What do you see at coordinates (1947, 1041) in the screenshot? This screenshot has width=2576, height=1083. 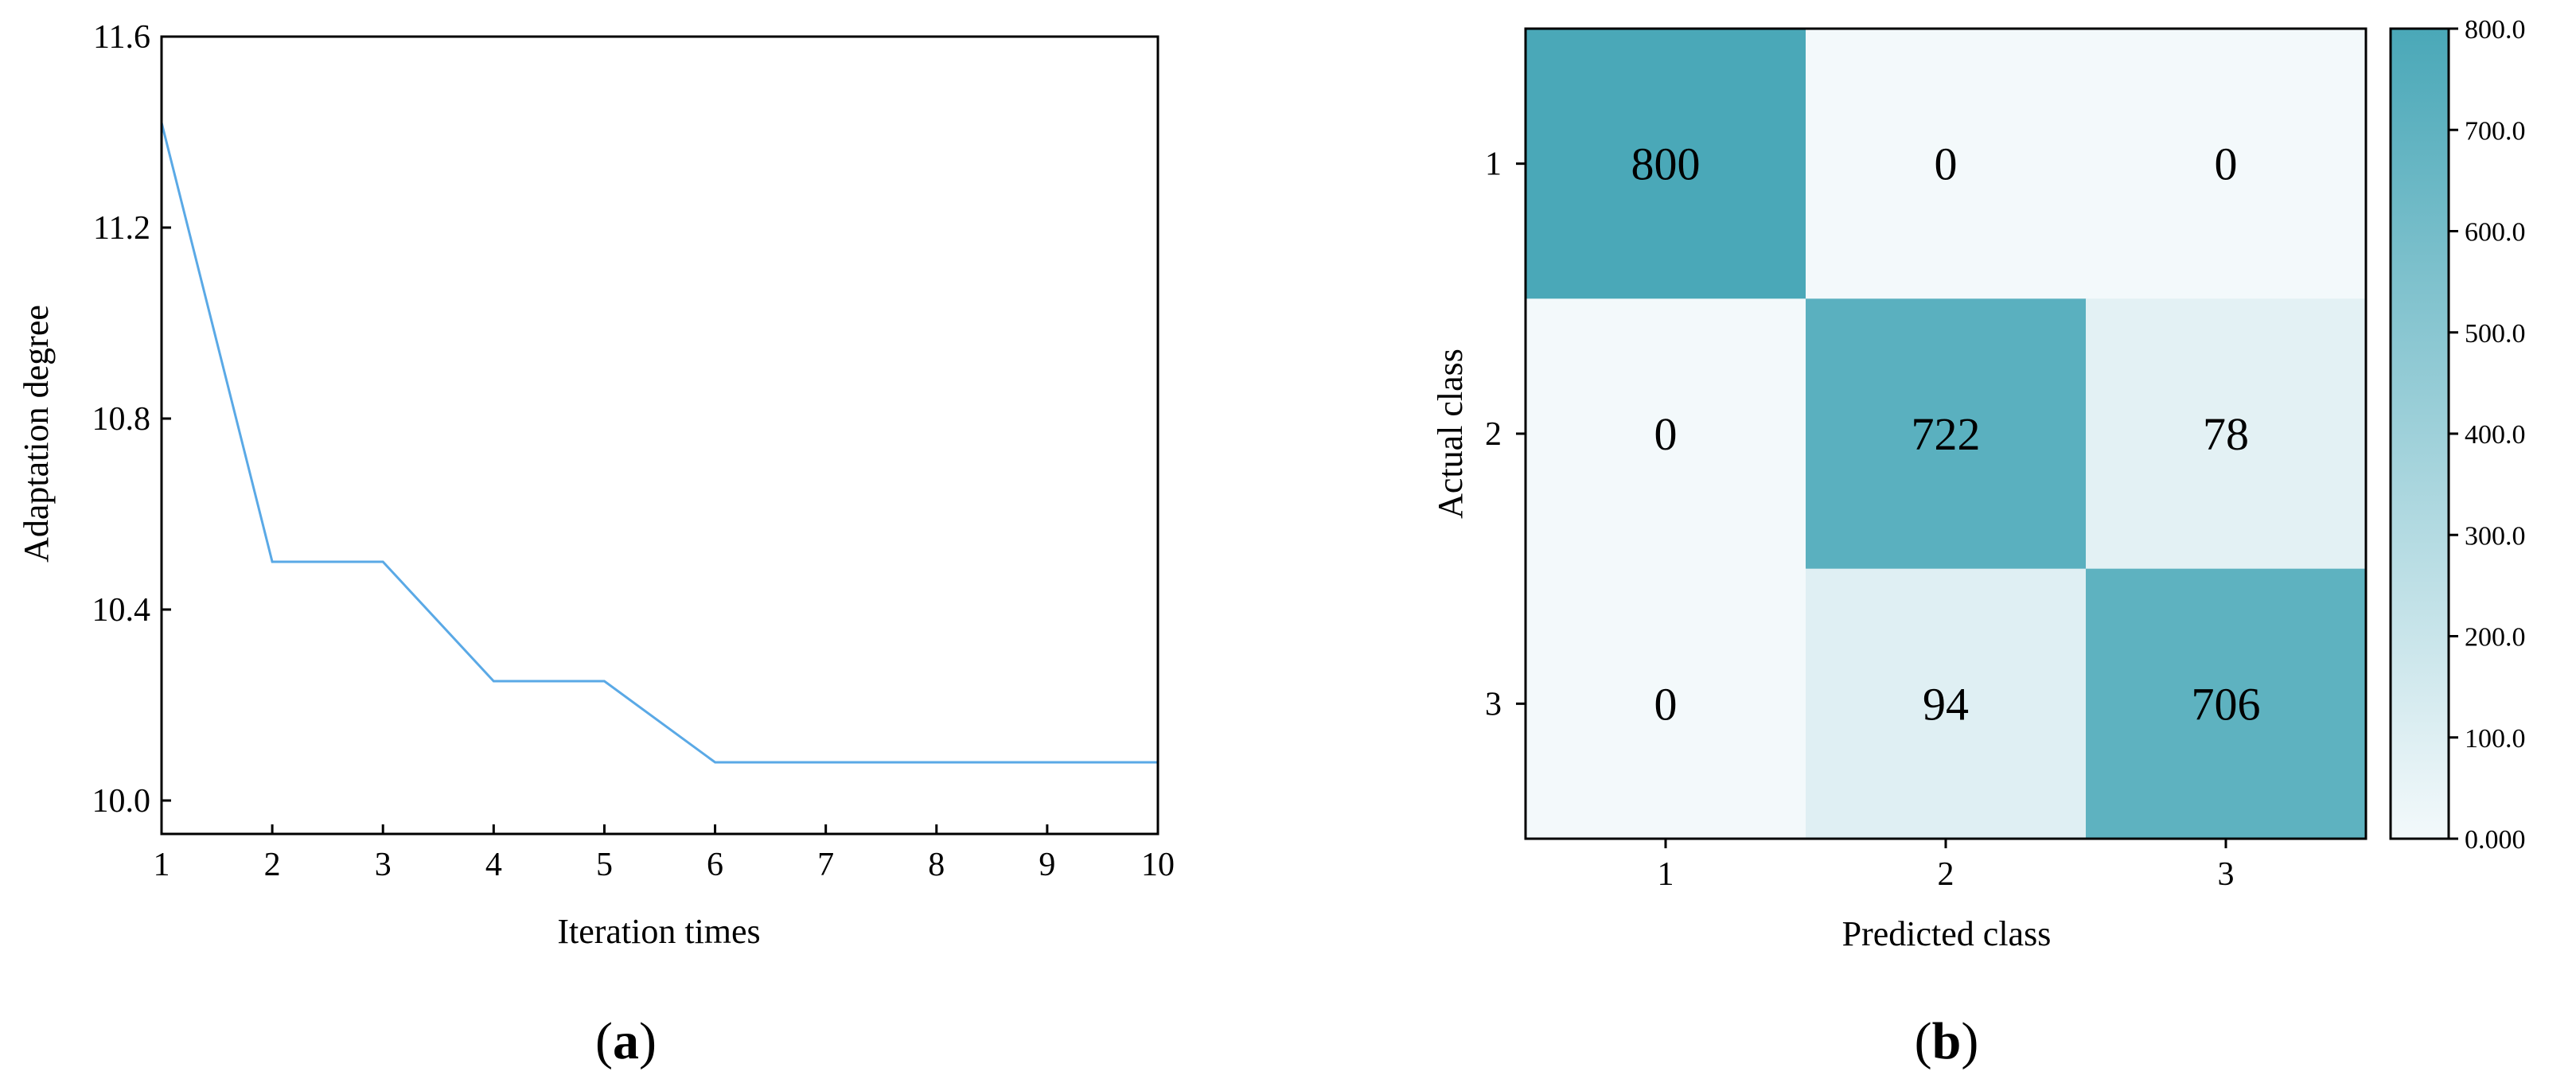 I see `panel-label-b: (b)` at bounding box center [1947, 1041].